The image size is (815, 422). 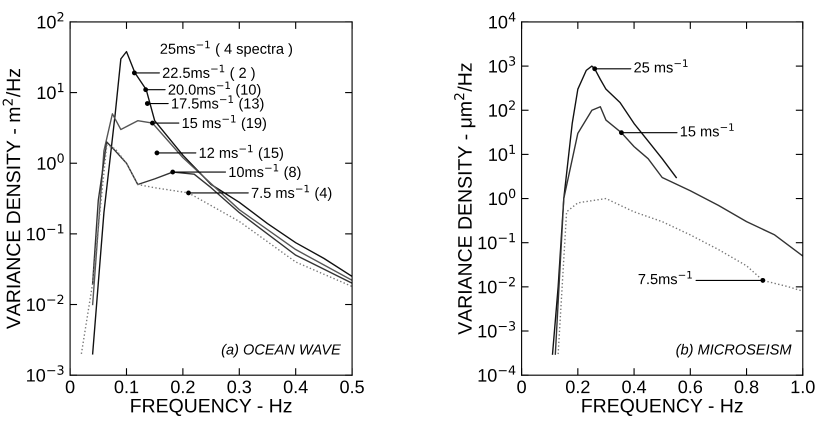 What do you see at coordinates (241, 152) in the screenshot?
I see `annotation: 12 ms$^{−1}$ (15)` at bounding box center [241, 152].